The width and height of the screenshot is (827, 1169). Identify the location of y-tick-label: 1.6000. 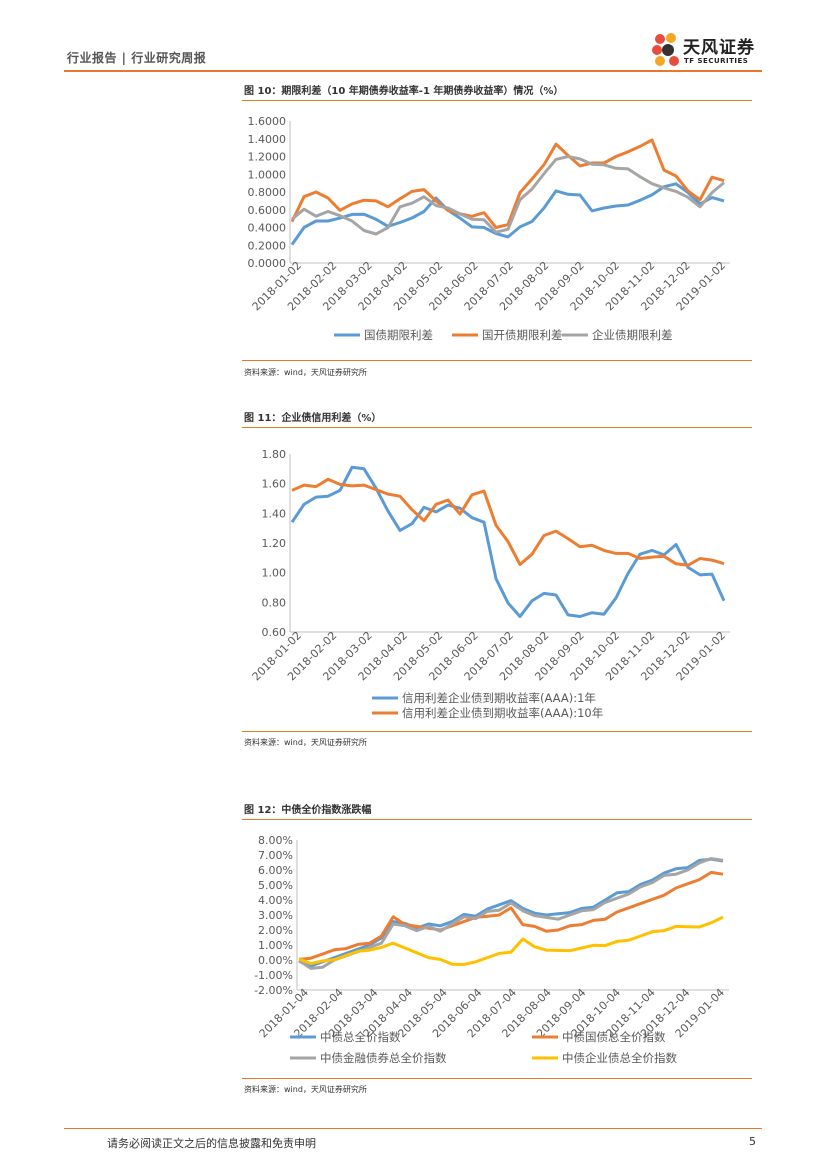
(267, 121).